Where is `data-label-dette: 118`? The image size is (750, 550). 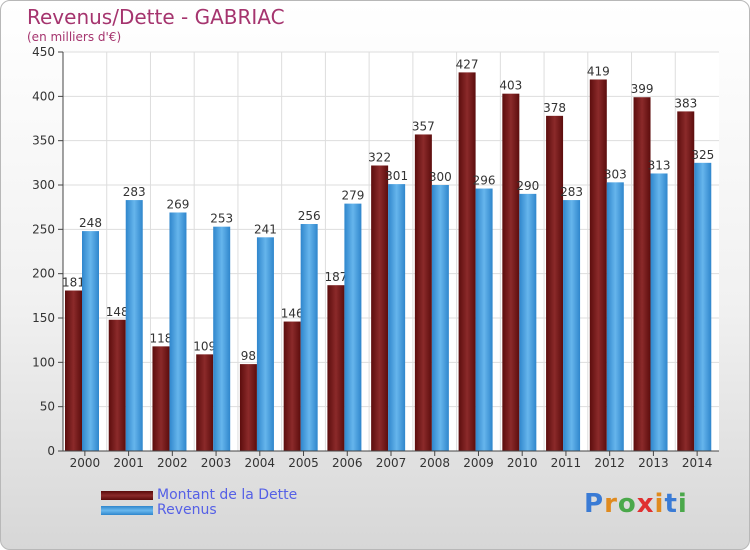
data-label-dette: 118 is located at coordinates (161, 338).